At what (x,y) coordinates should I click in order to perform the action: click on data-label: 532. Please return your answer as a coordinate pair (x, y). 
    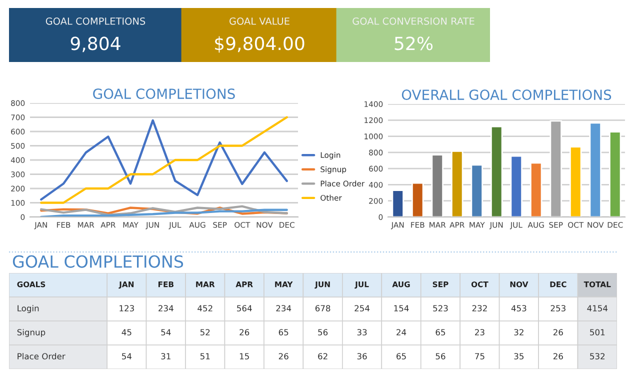
    Looking at the image, I should click on (597, 356).